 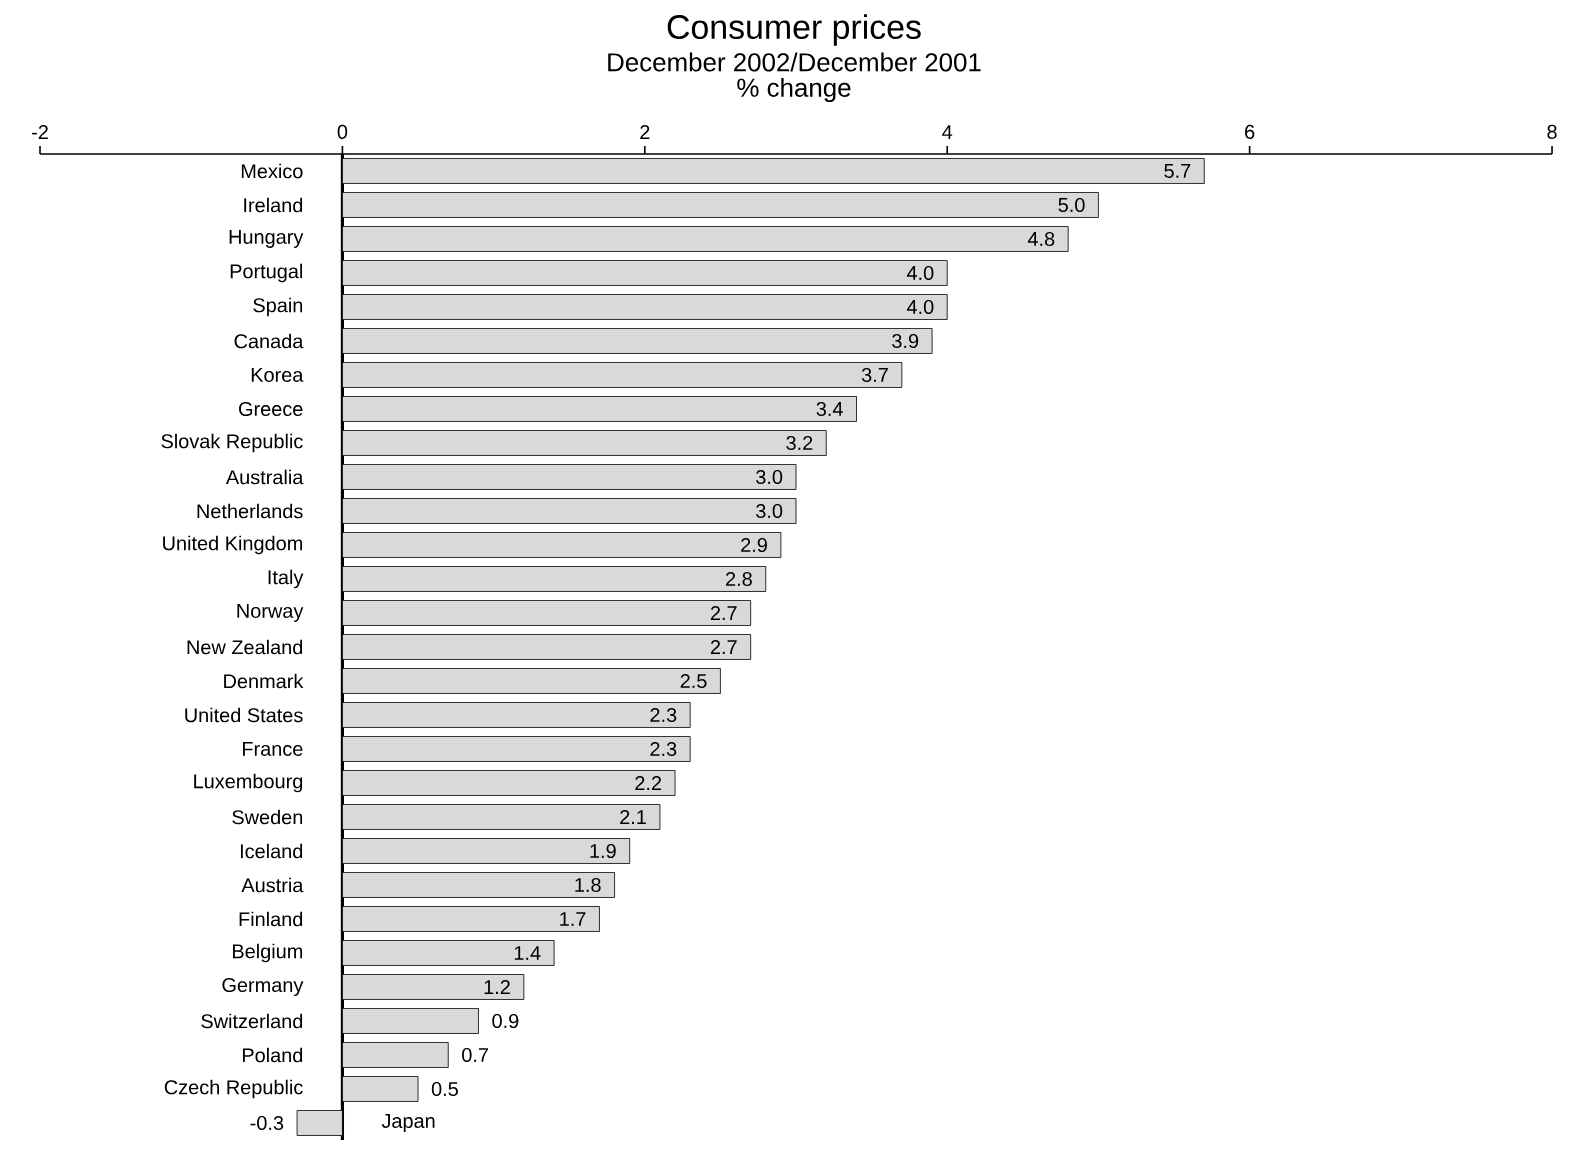 I want to click on y-tick-label: Norway, so click(x=270, y=613).